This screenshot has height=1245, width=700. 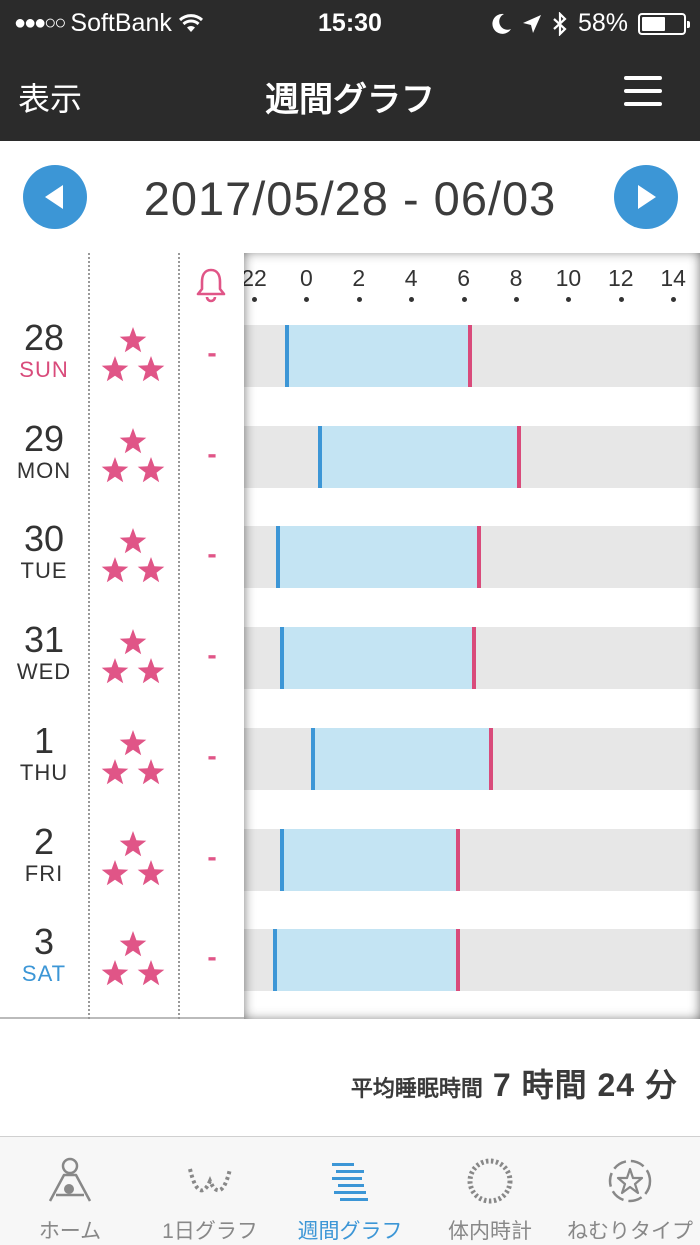 I want to click on day-label: 29 MON, so click(x=44, y=450).